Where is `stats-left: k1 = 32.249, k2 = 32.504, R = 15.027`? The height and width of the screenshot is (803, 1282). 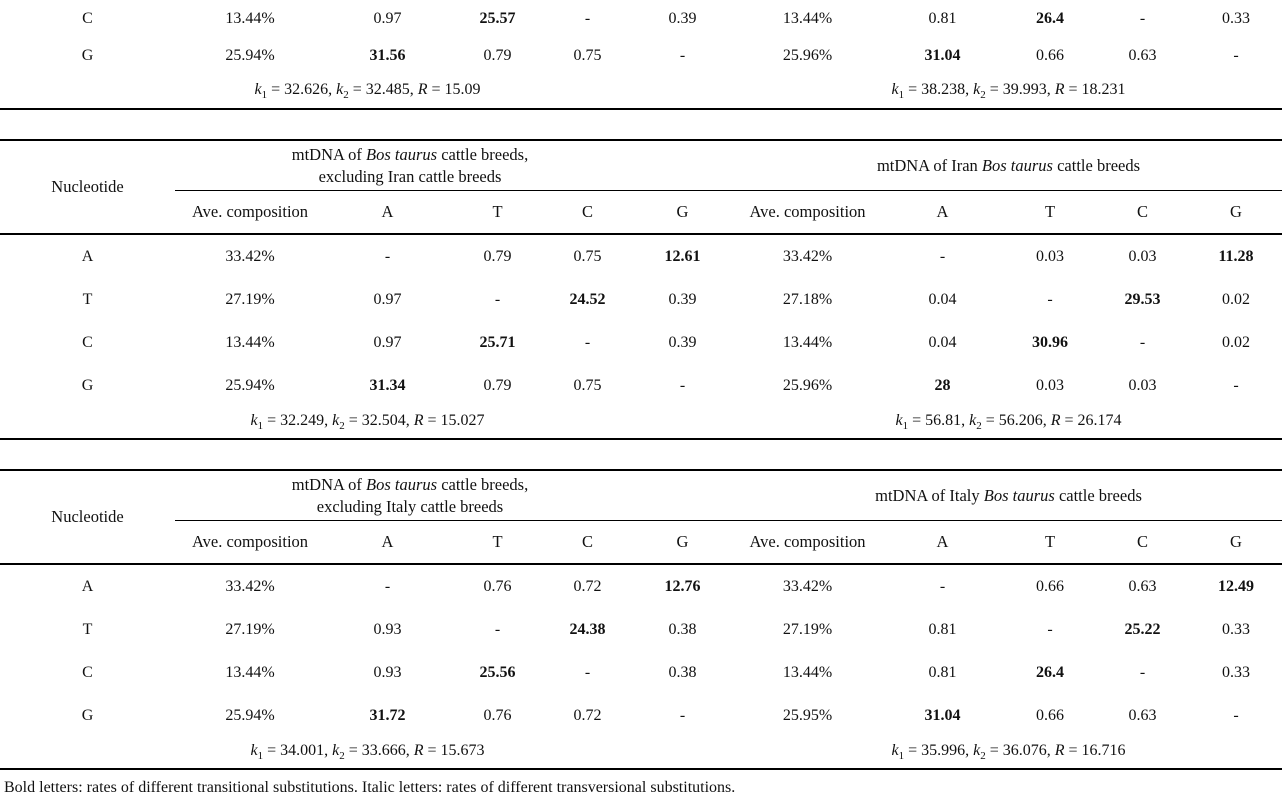
stats-left: k1 = 32.249, k2 = 32.504, R = 15.027 is located at coordinates (367, 423).